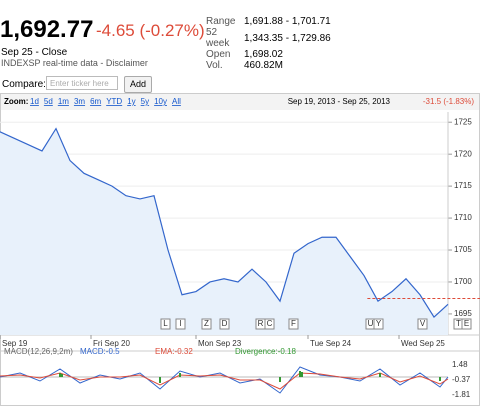 This screenshot has width=480, height=406. I want to click on zoom-option: 1m, so click(63, 101).